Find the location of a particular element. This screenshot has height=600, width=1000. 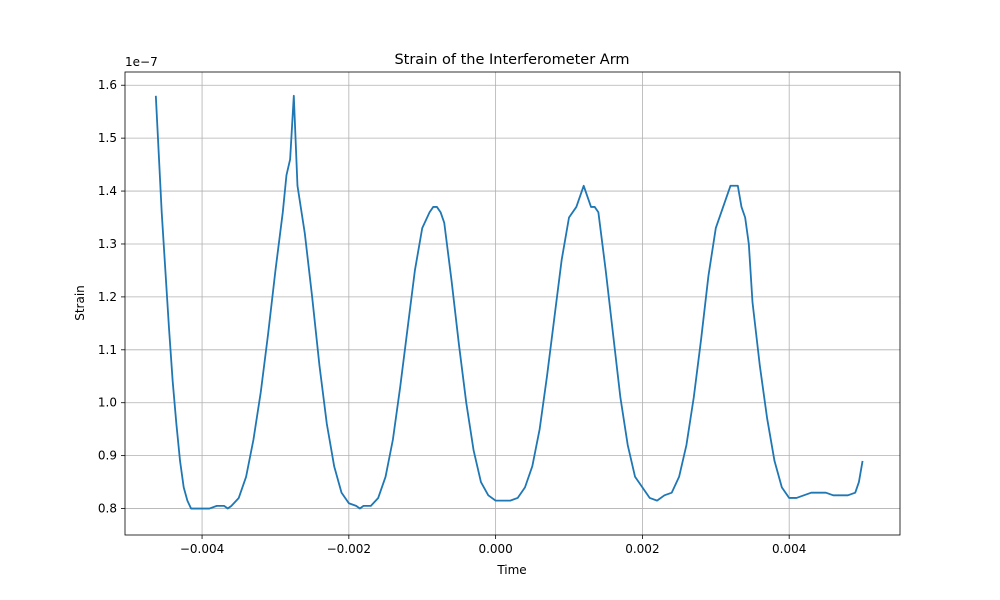

y-tick-label: 1.5 is located at coordinates (107, 138).